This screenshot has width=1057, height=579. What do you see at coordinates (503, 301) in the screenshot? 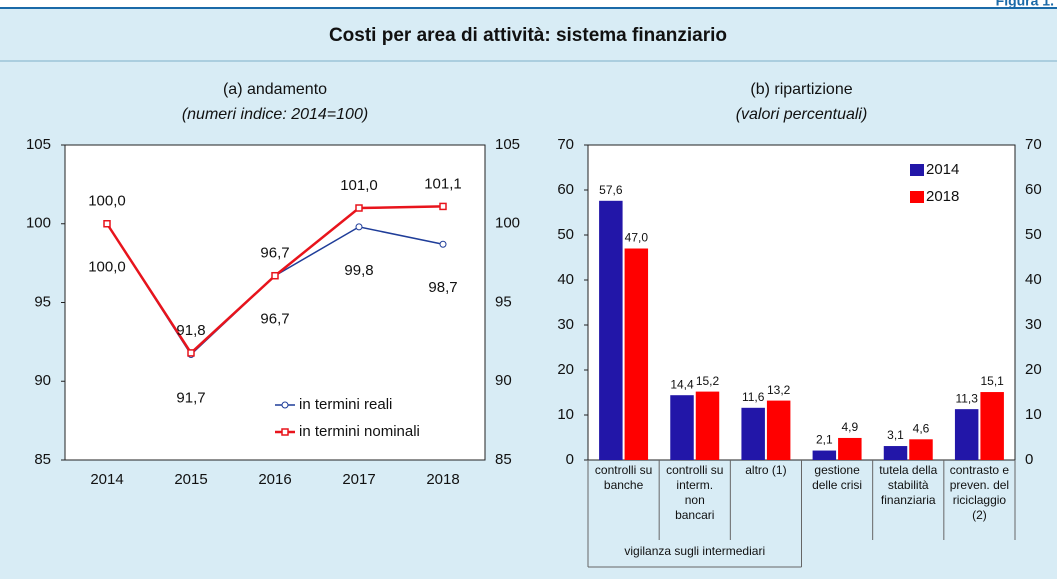
I see `y2-tick-label: 95` at bounding box center [503, 301].